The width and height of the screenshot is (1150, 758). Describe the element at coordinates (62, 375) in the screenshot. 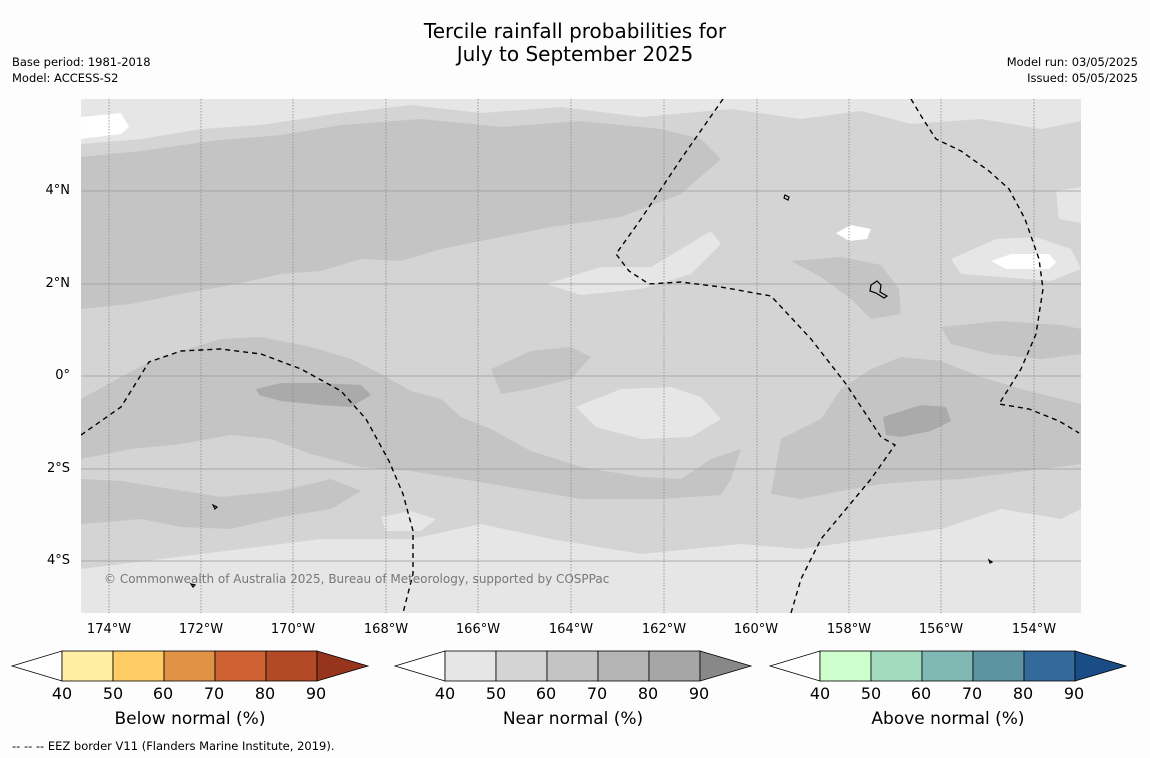

I see `lat-label-0: 0°` at that location.